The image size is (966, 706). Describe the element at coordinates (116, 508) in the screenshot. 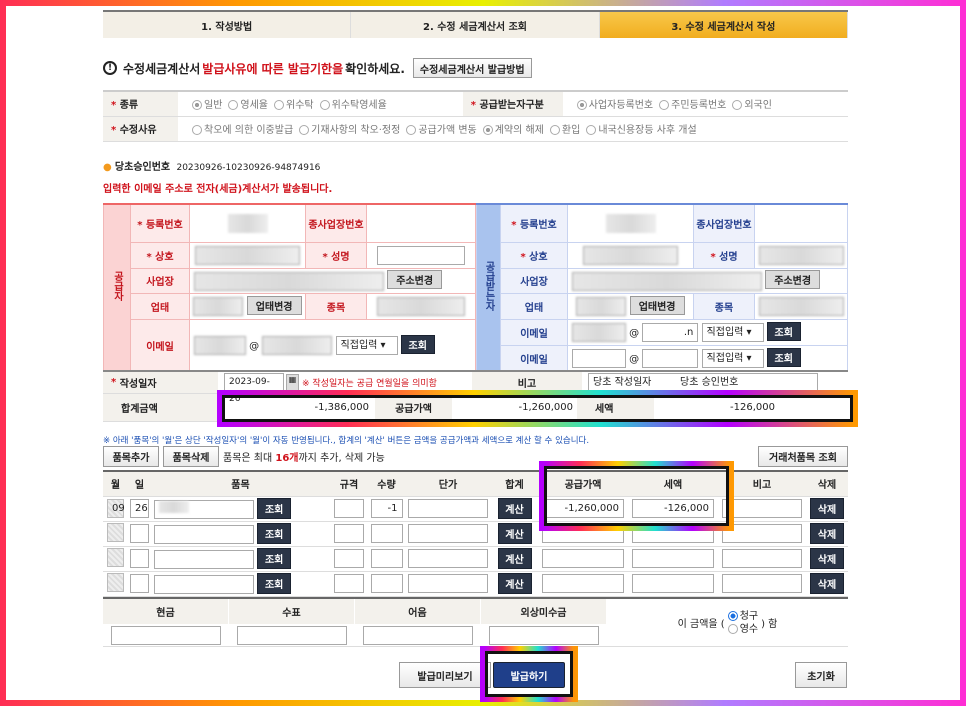

I see `month-field: 09` at that location.